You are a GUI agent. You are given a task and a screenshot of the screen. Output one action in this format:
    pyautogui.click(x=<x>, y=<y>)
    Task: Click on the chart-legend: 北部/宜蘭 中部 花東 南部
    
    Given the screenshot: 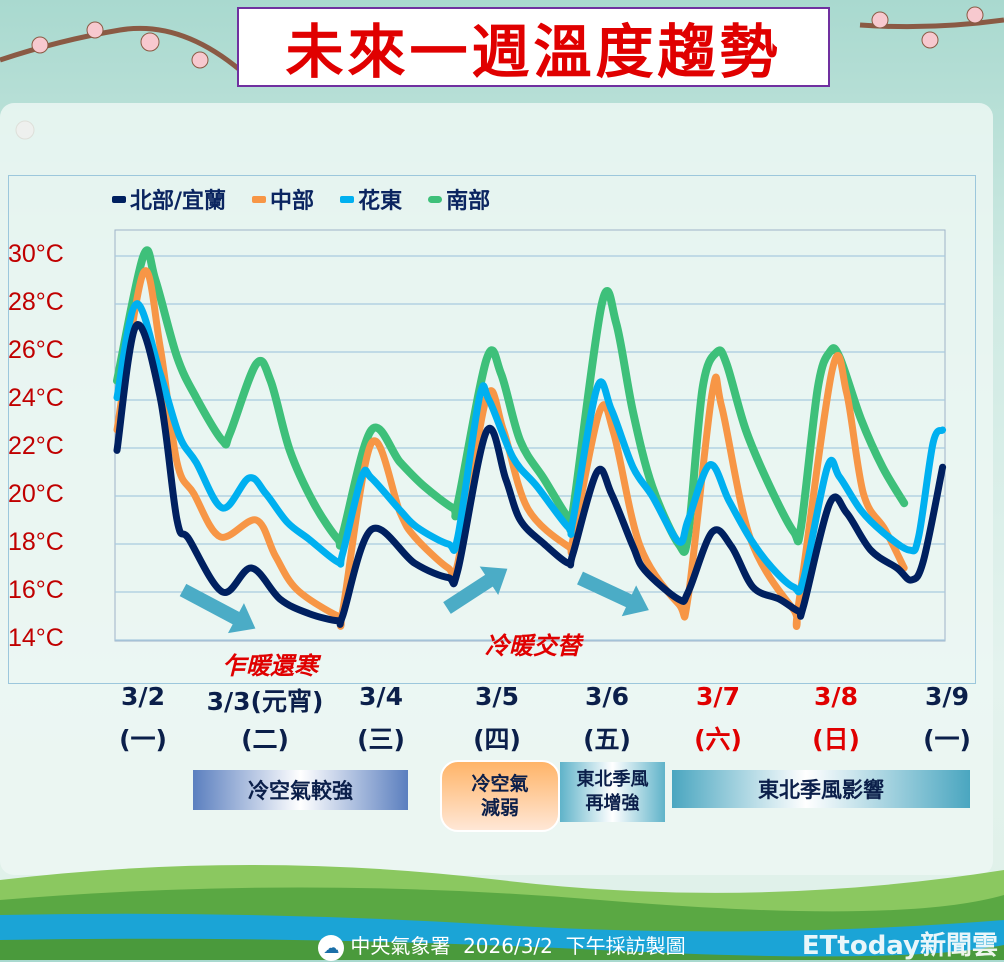 What is the action you would take?
    pyautogui.click(x=301, y=199)
    